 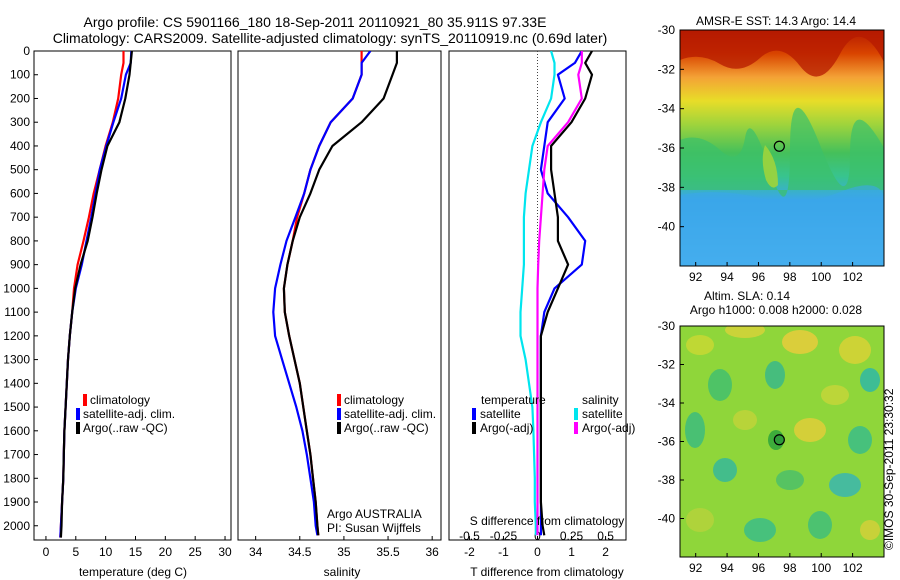 I want to click on map-lon-label: 98, so click(x=790, y=568).